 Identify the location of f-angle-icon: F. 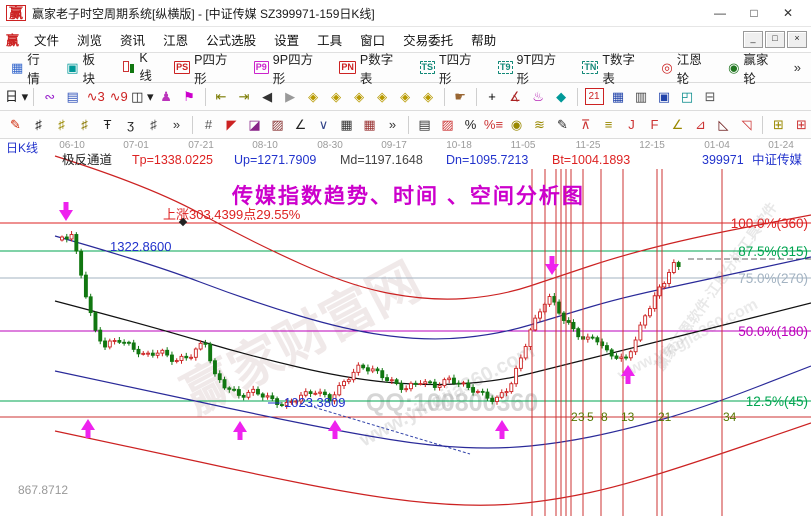
(654, 124).